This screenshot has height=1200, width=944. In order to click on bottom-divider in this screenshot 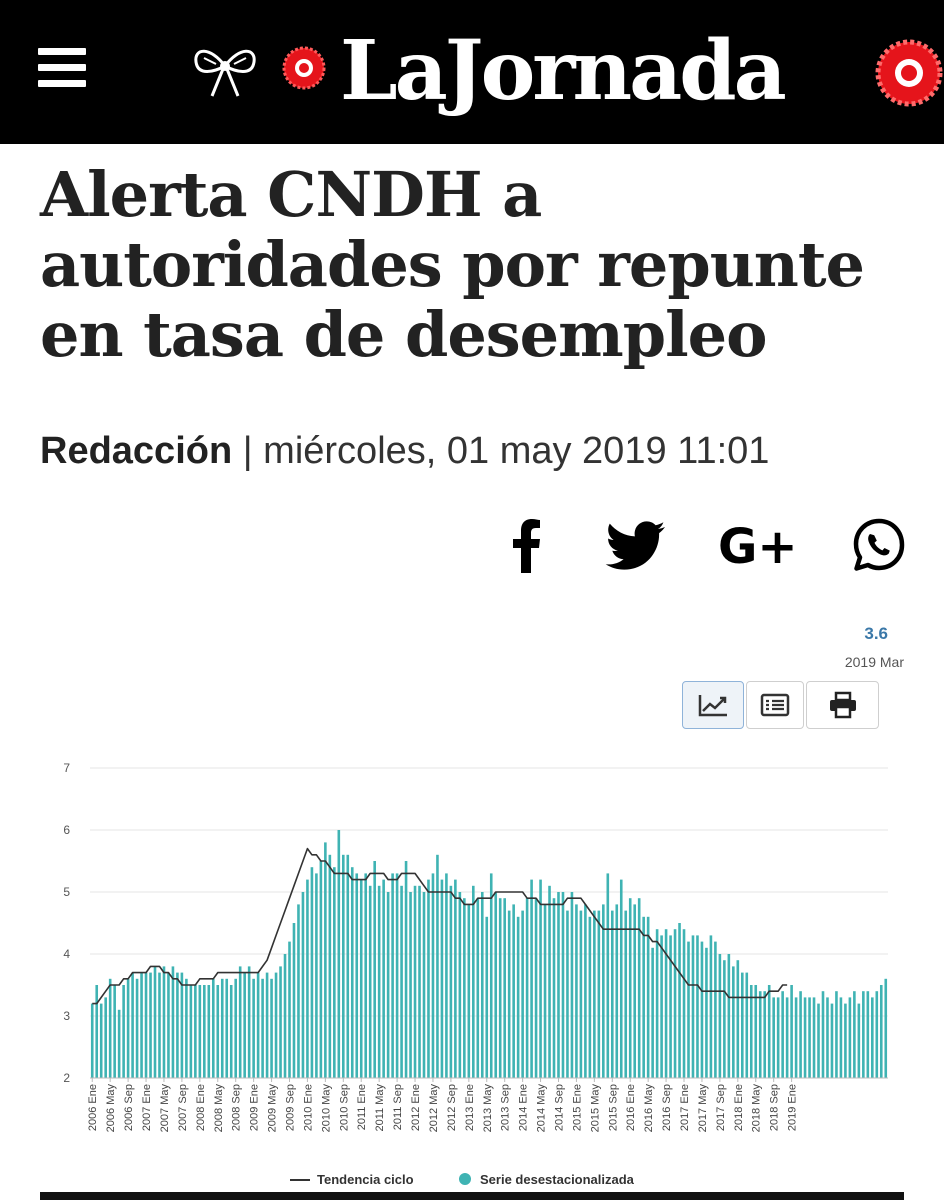, I will do `click(472, 1196)`.